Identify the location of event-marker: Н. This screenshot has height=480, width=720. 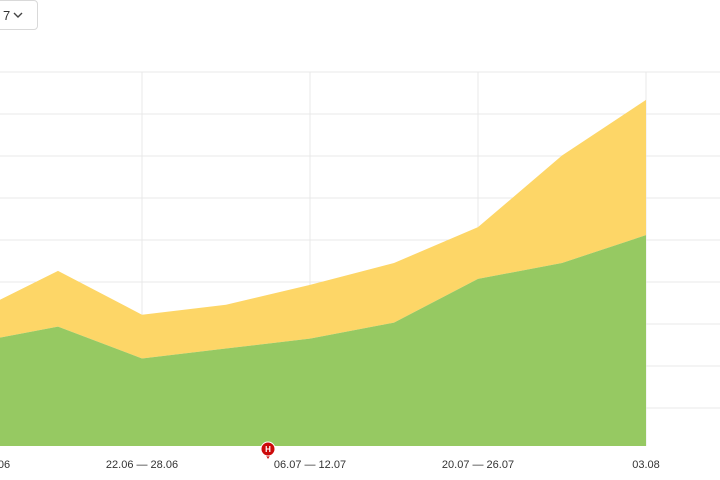
(268, 450).